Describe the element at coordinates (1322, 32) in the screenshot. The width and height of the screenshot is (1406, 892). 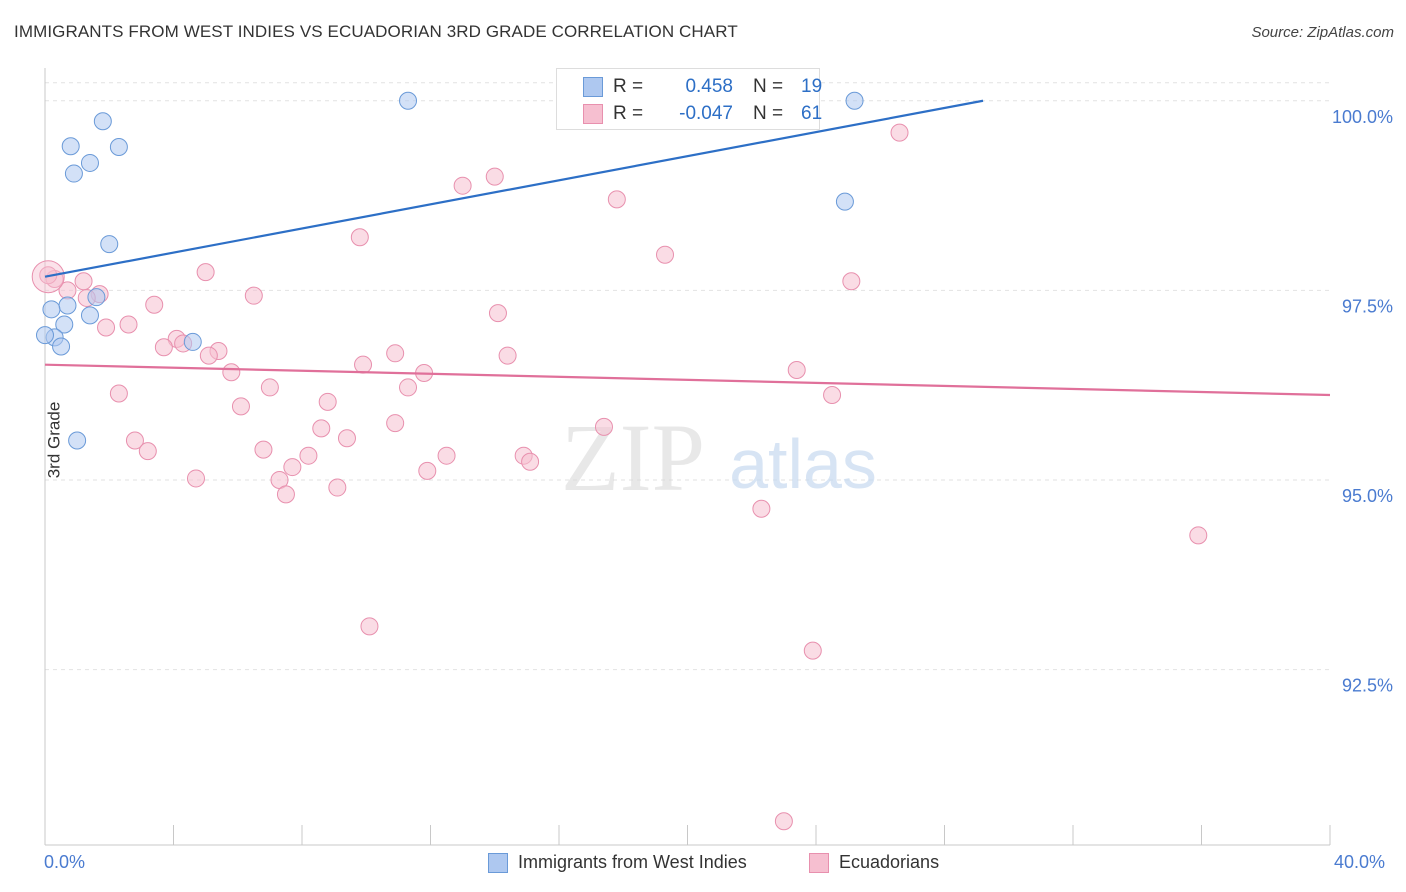
I see `source-note: Source: ZipAtlas.com` at that location.